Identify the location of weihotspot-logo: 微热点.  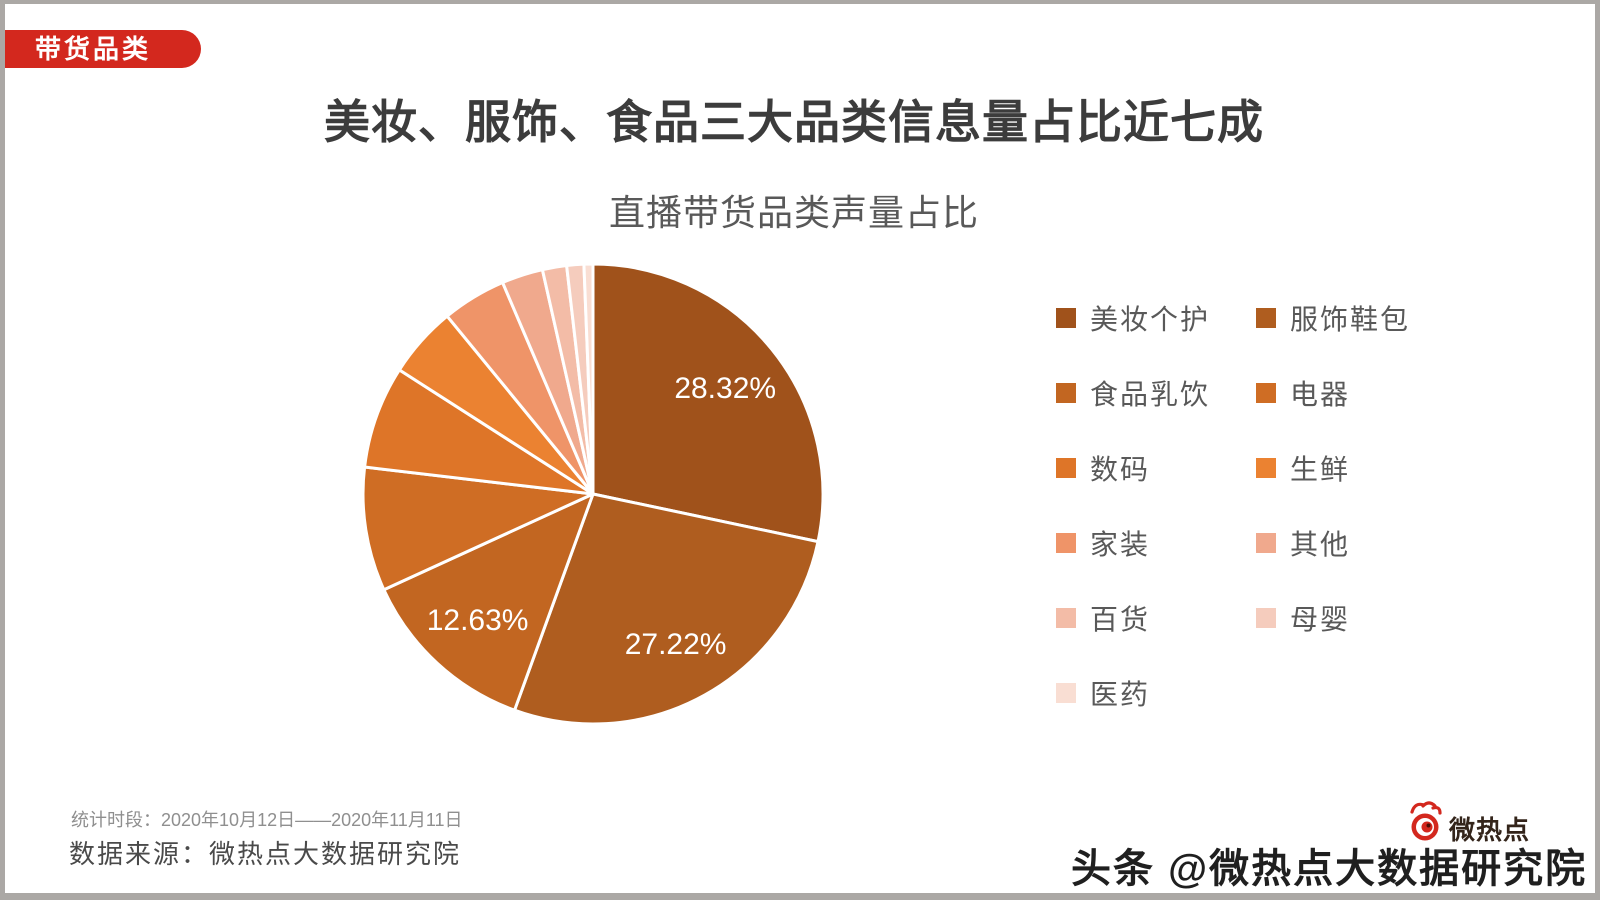
(1466, 821).